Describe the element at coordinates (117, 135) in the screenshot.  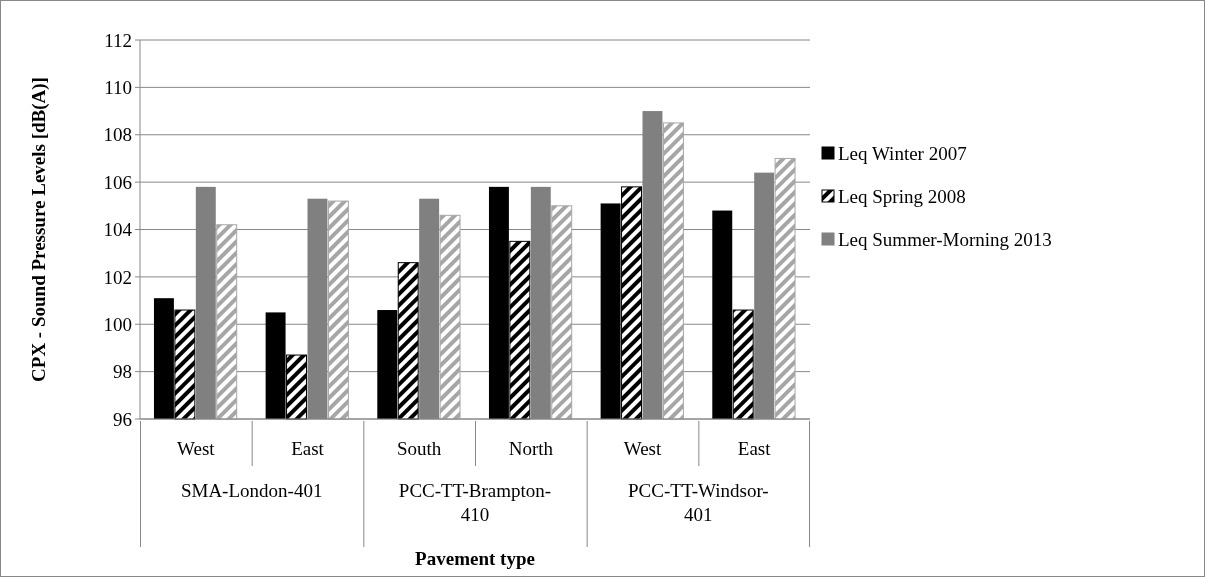
I see `y-tick-label: 108` at that location.